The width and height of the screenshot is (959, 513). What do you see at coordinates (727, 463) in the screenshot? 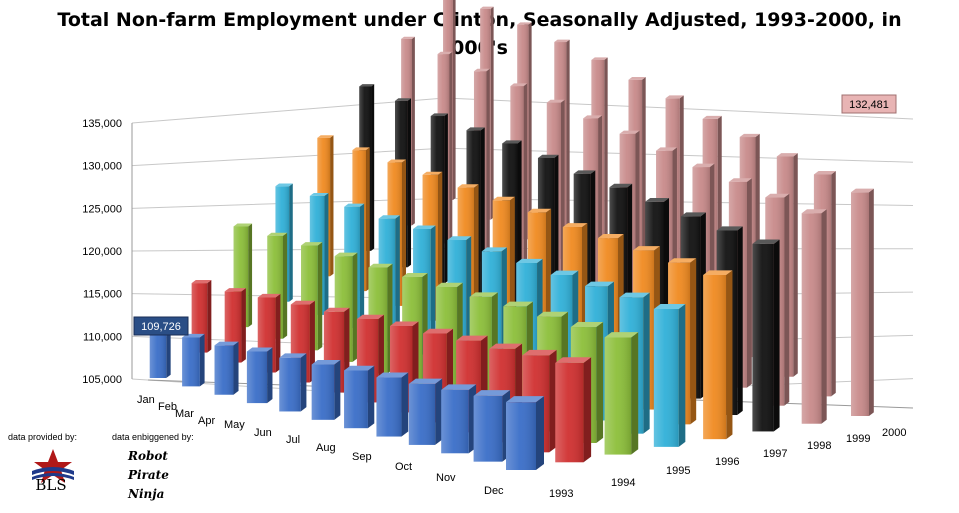
I see `z-axis-year-labels: 1993 1994 1995 1996 1997 1998 1999 2000` at bounding box center [727, 463].